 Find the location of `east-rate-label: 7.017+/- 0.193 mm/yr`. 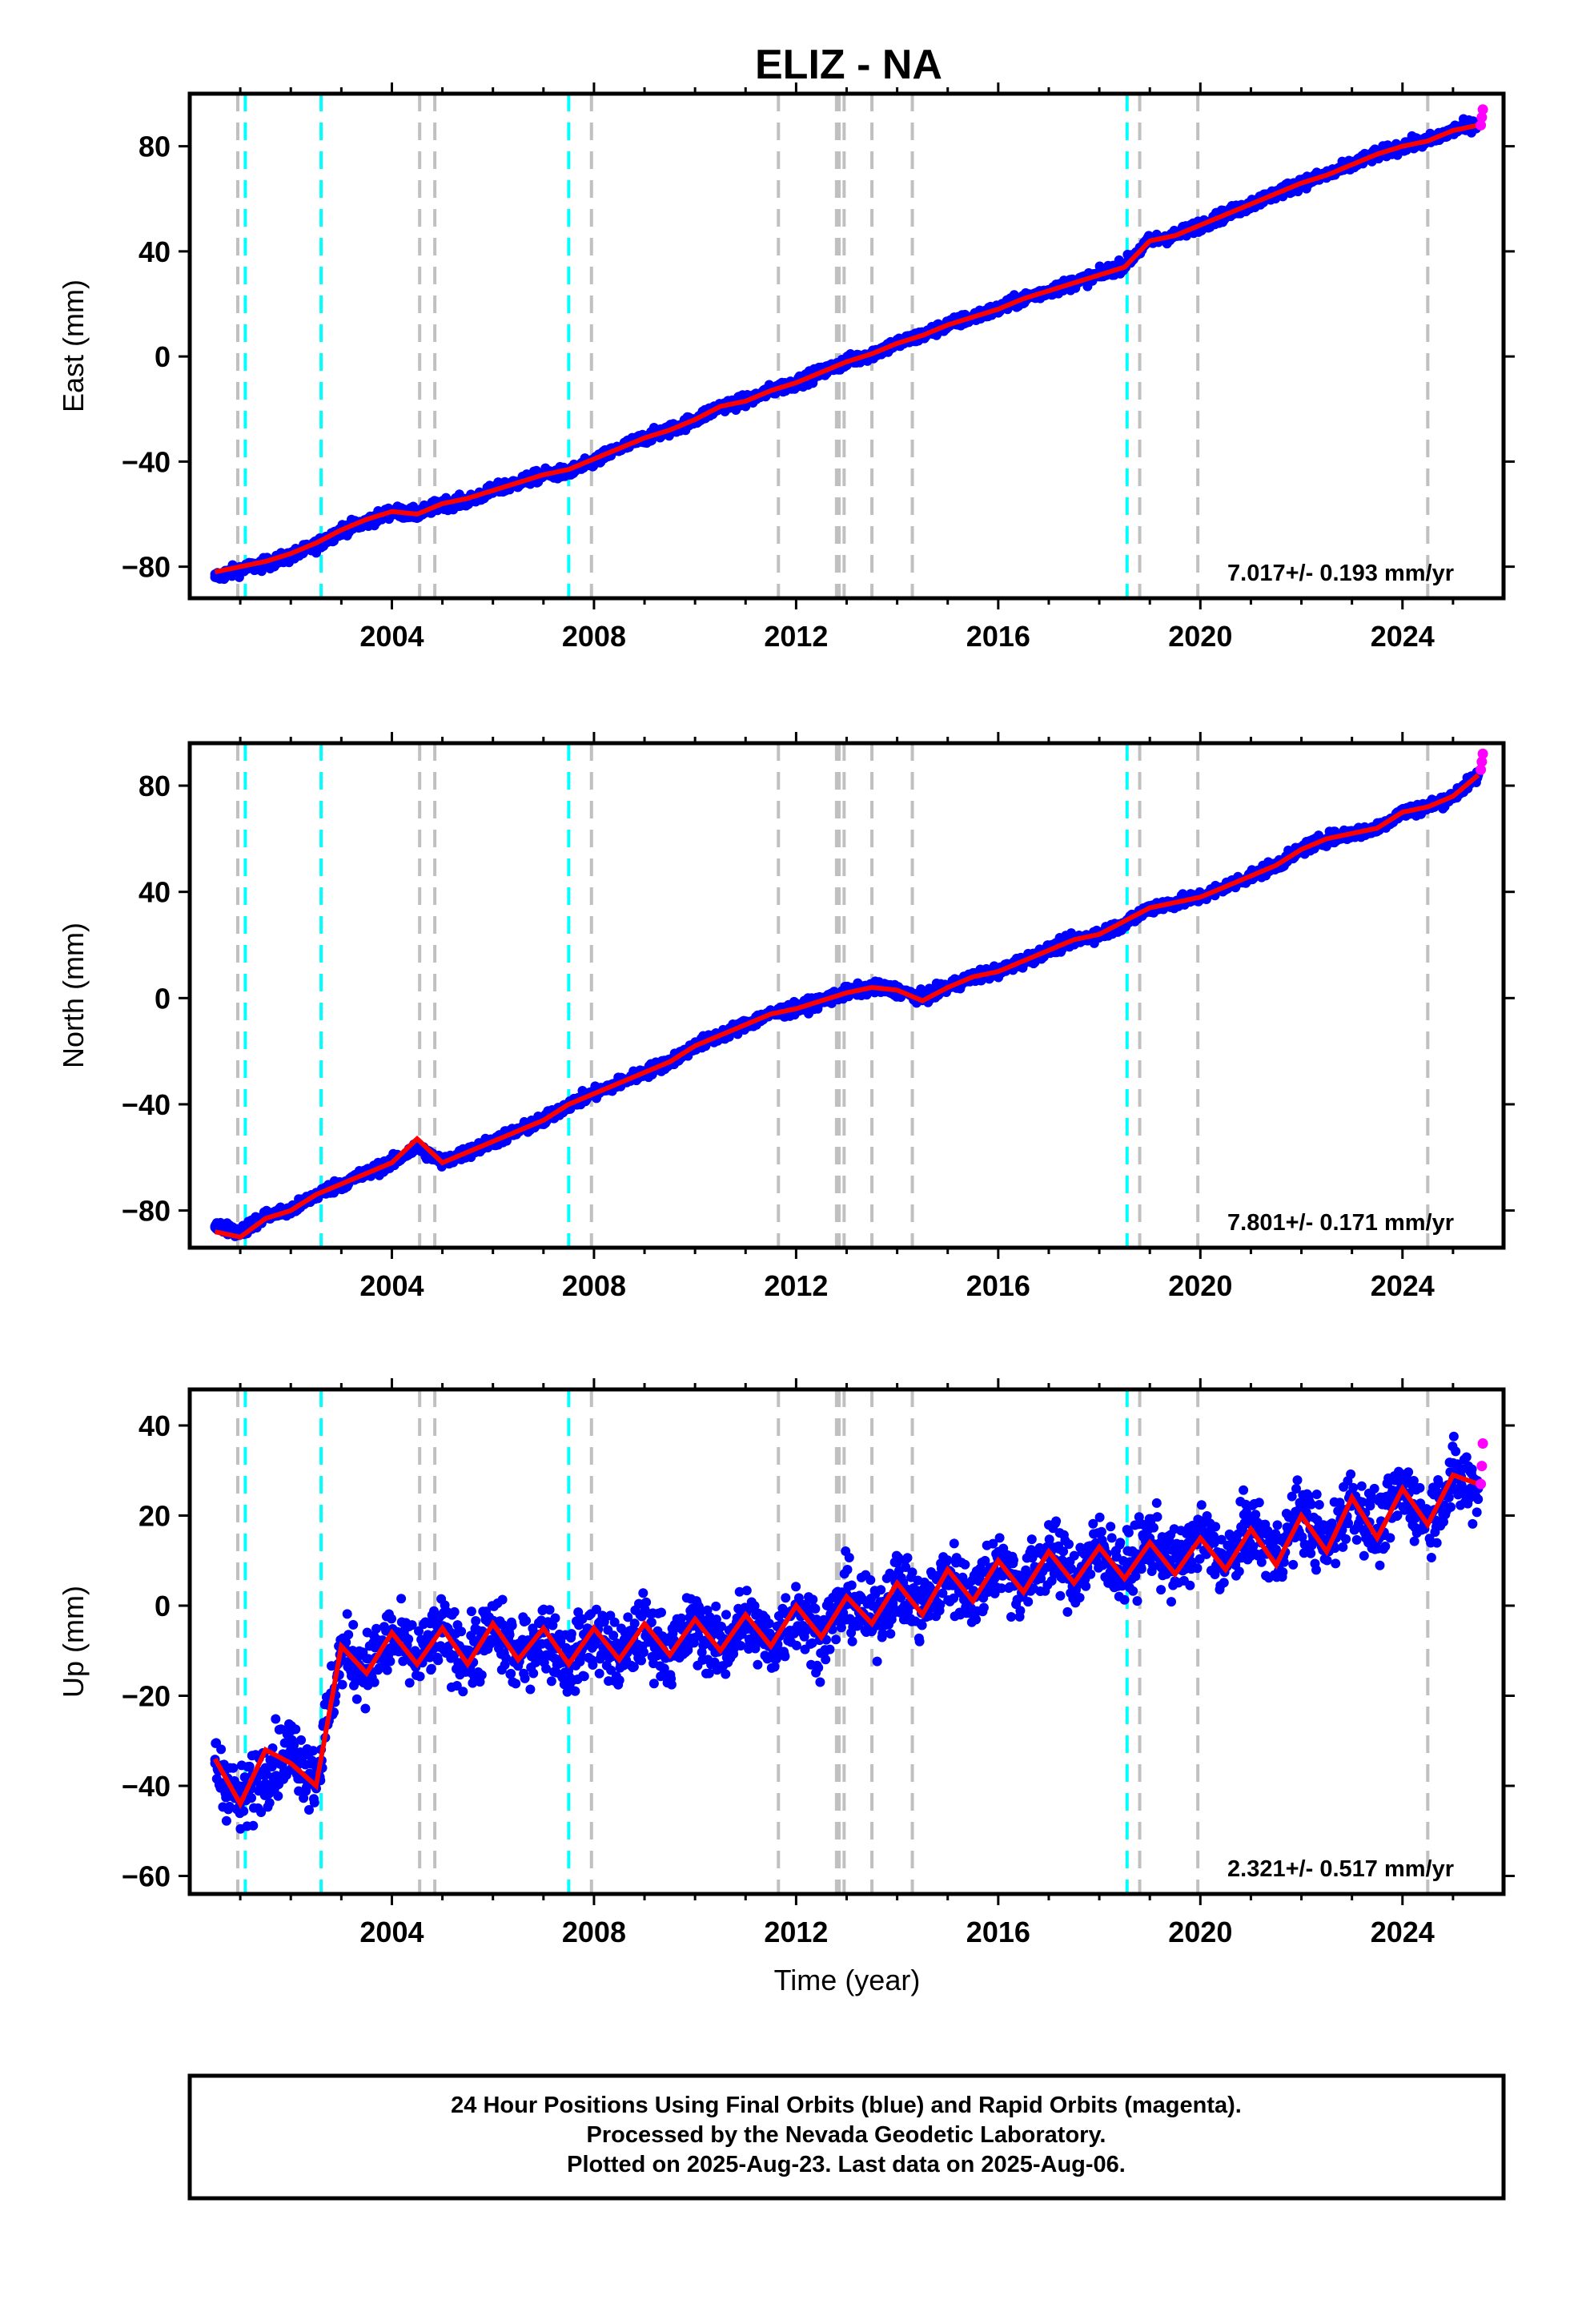

east-rate-label: 7.017+/- 0.193 mm/yr is located at coordinates (1340, 573).